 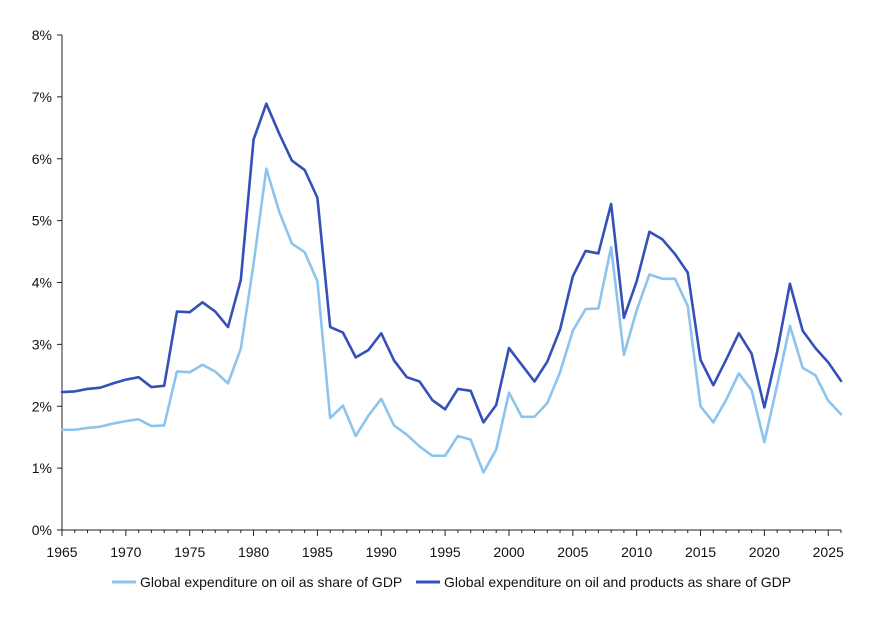 I want to click on x-tick-label: 1975, so click(x=189, y=552).